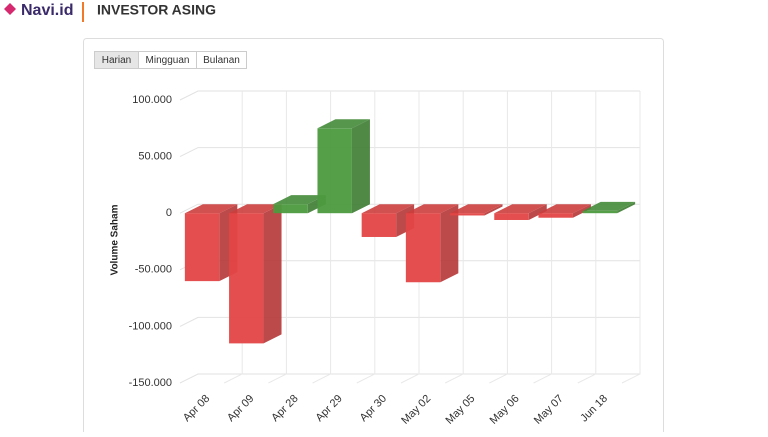 The height and width of the screenshot is (437, 768). I want to click on y-axis-label: Volume Saham, so click(115, 239).